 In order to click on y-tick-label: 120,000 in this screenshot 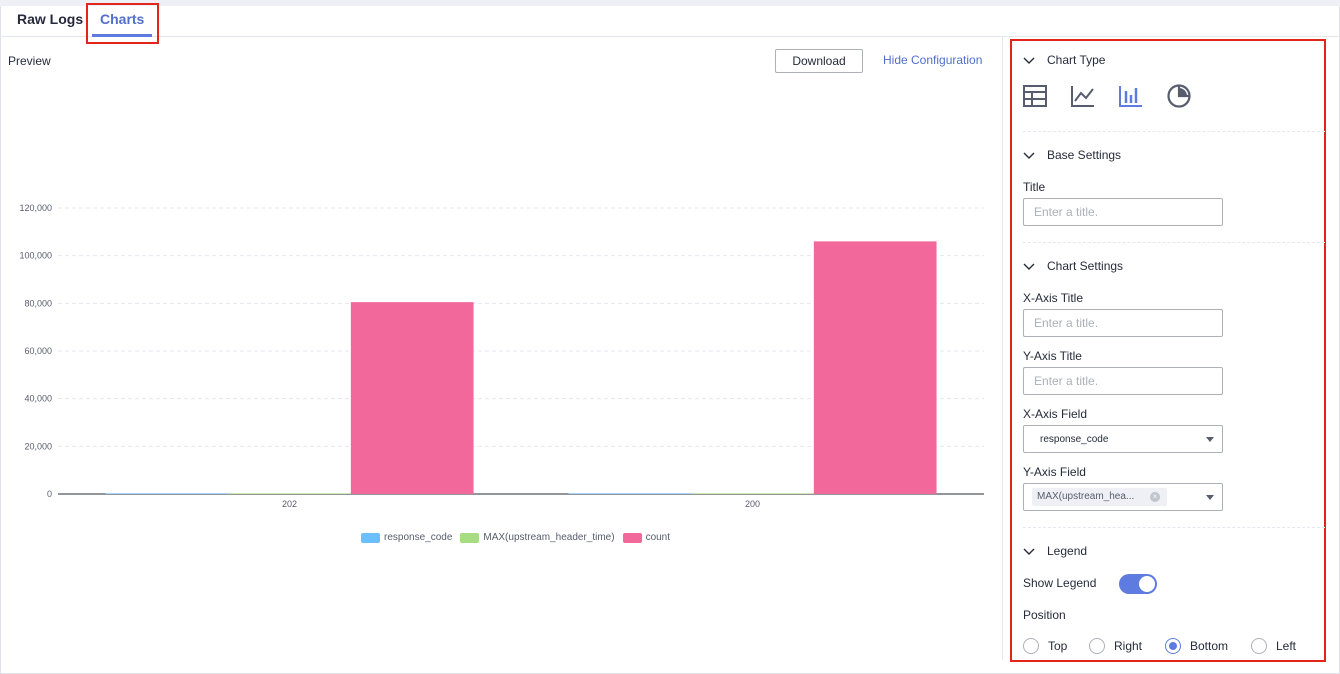, I will do `click(35, 208)`.